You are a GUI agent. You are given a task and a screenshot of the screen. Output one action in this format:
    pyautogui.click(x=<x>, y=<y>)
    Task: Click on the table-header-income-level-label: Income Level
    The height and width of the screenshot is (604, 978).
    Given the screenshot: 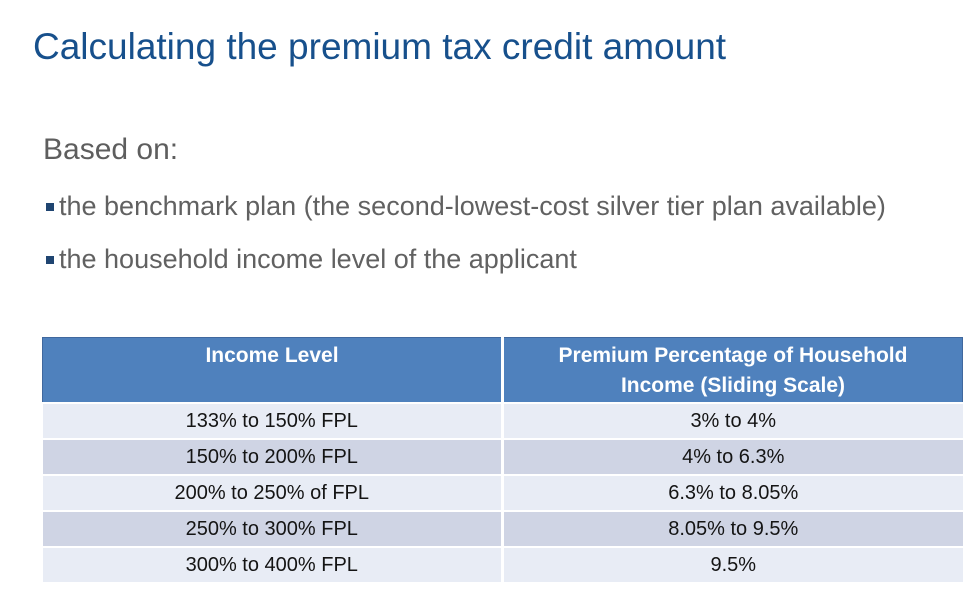 What is the action you would take?
    pyautogui.click(x=272, y=355)
    